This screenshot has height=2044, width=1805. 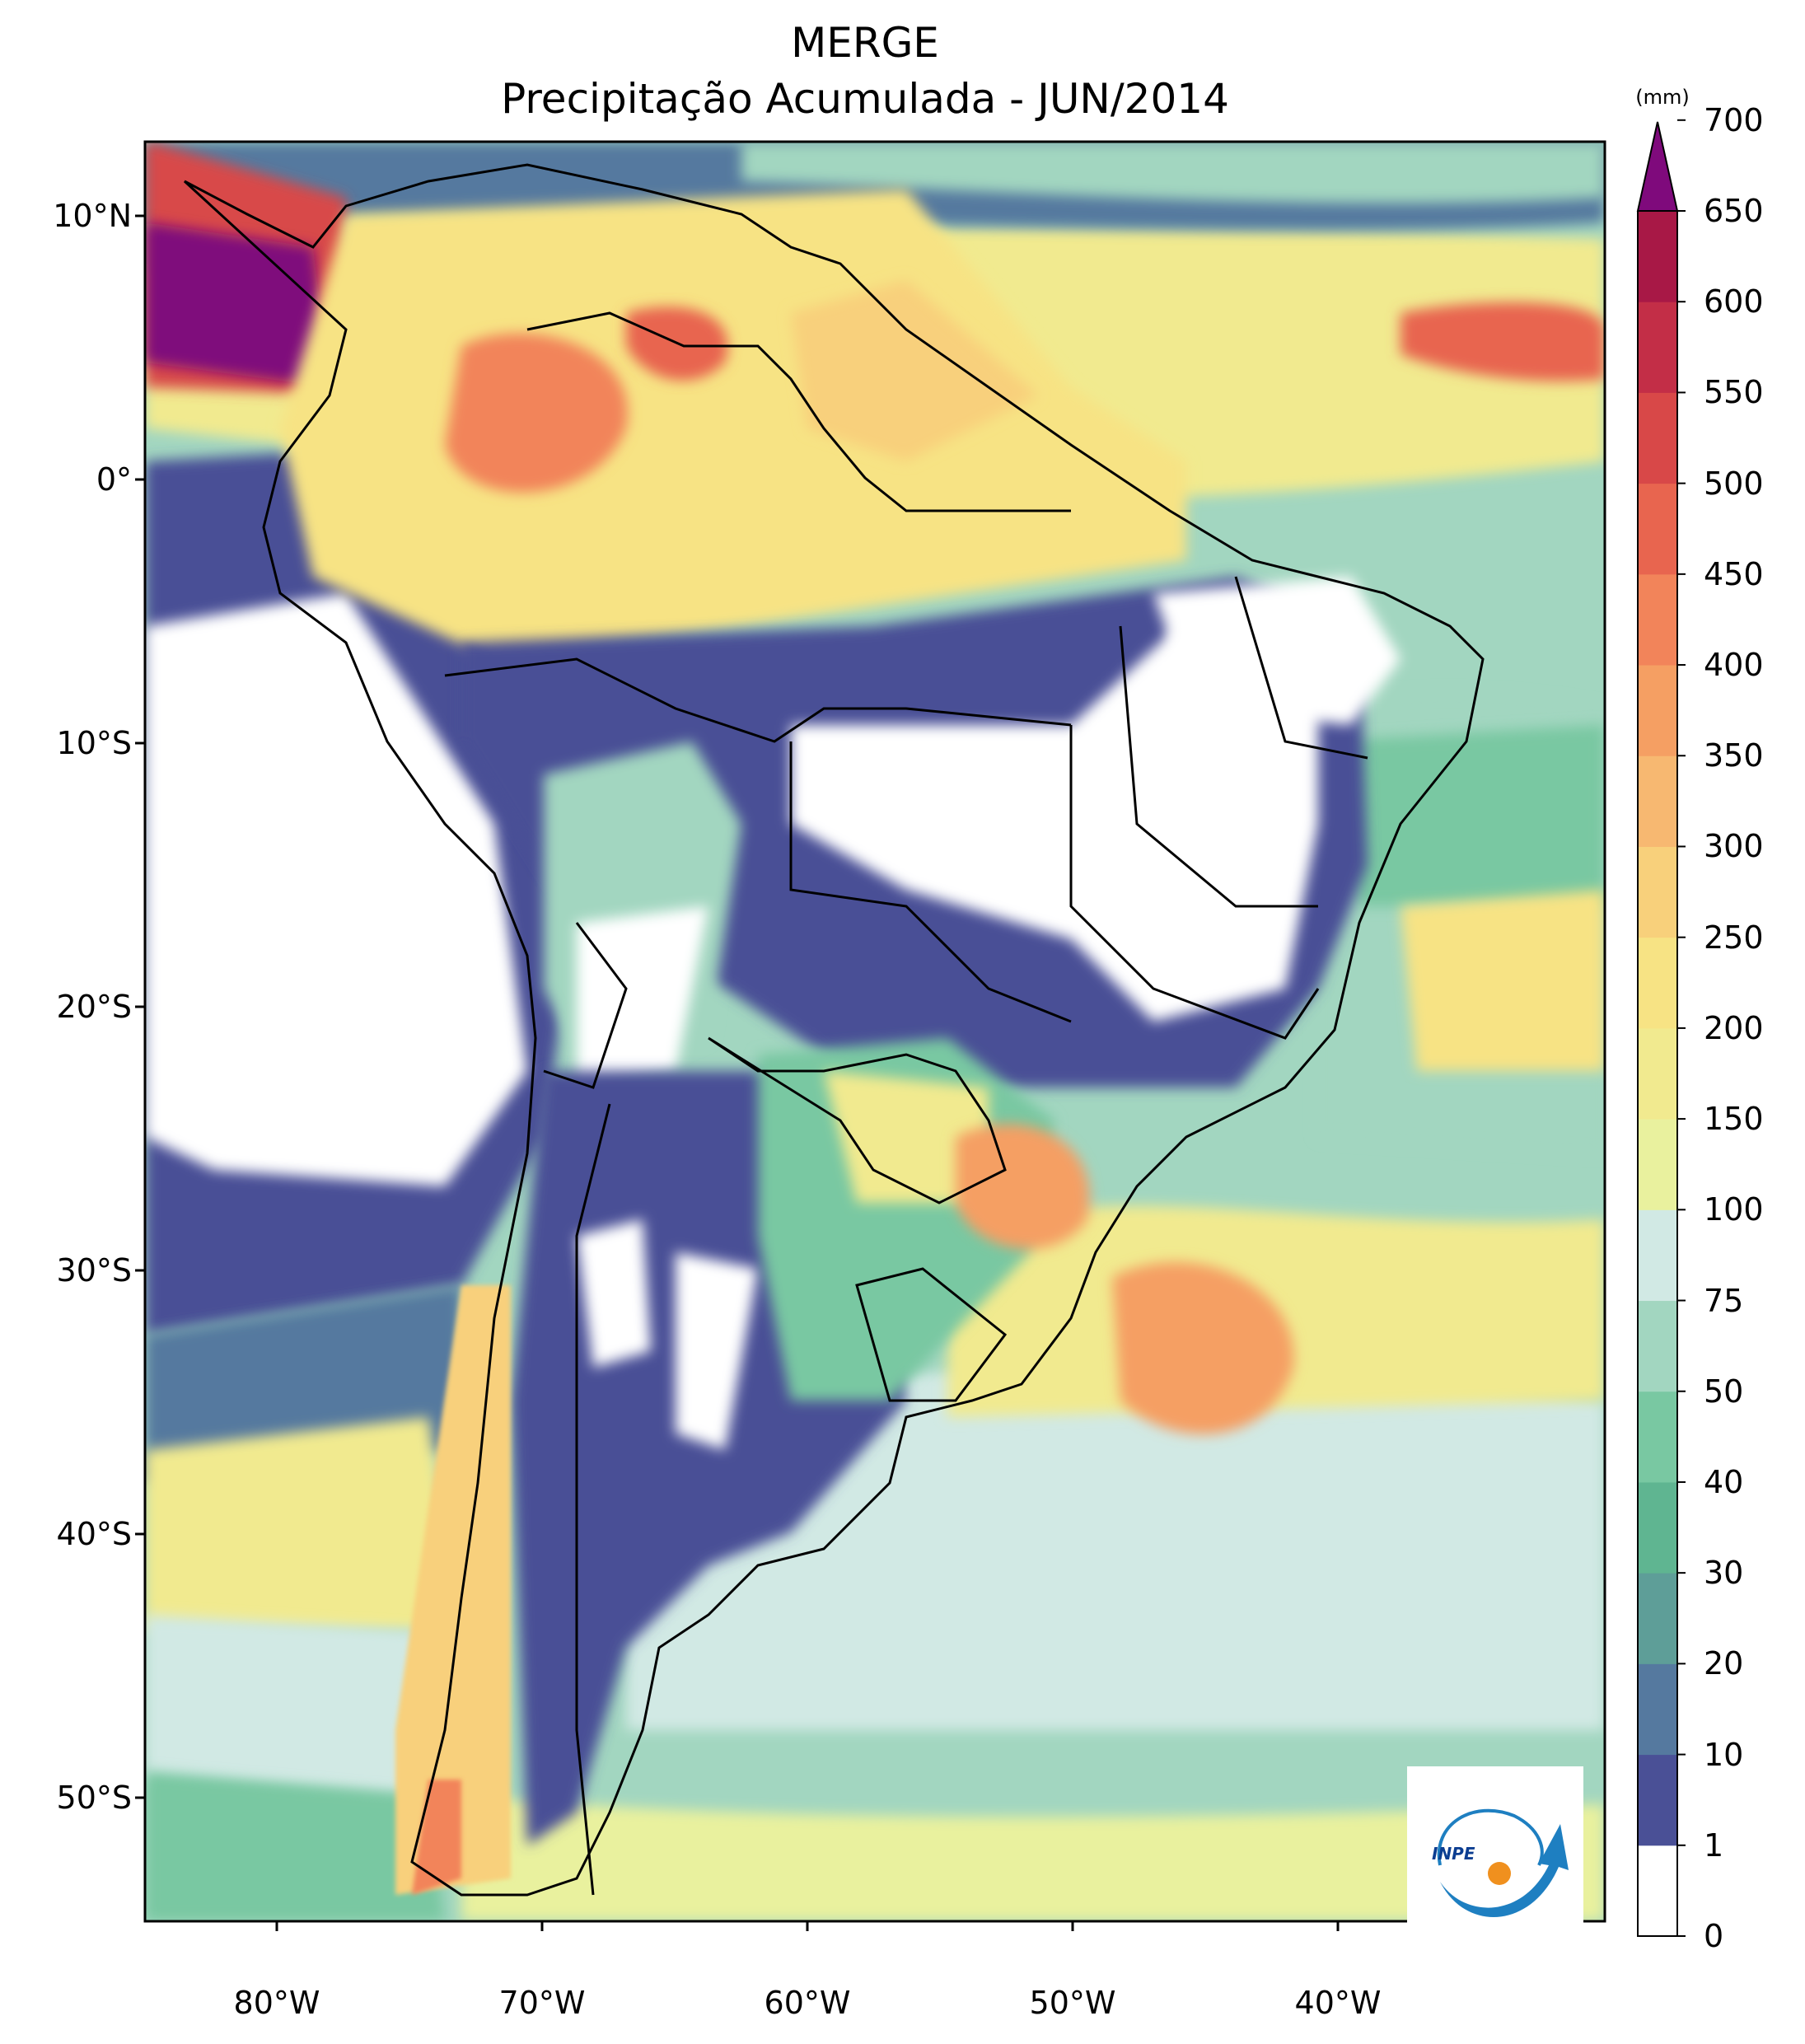 I want to click on lat-label-0: 0°, so click(x=114, y=479).